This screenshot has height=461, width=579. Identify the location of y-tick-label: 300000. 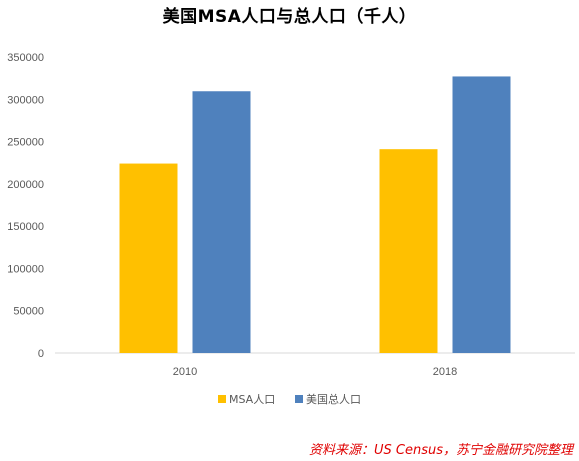
(25, 100).